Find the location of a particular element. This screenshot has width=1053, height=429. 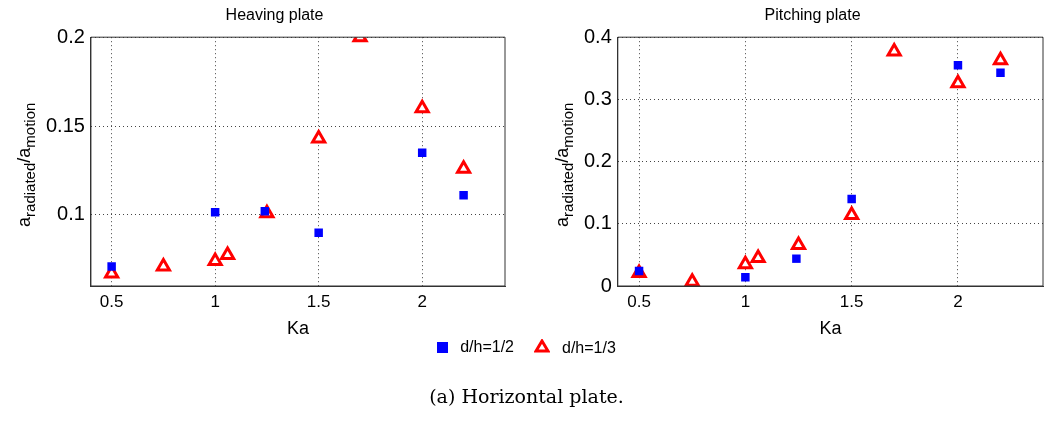

chart-title: Heaving plate is located at coordinates (274, 15).